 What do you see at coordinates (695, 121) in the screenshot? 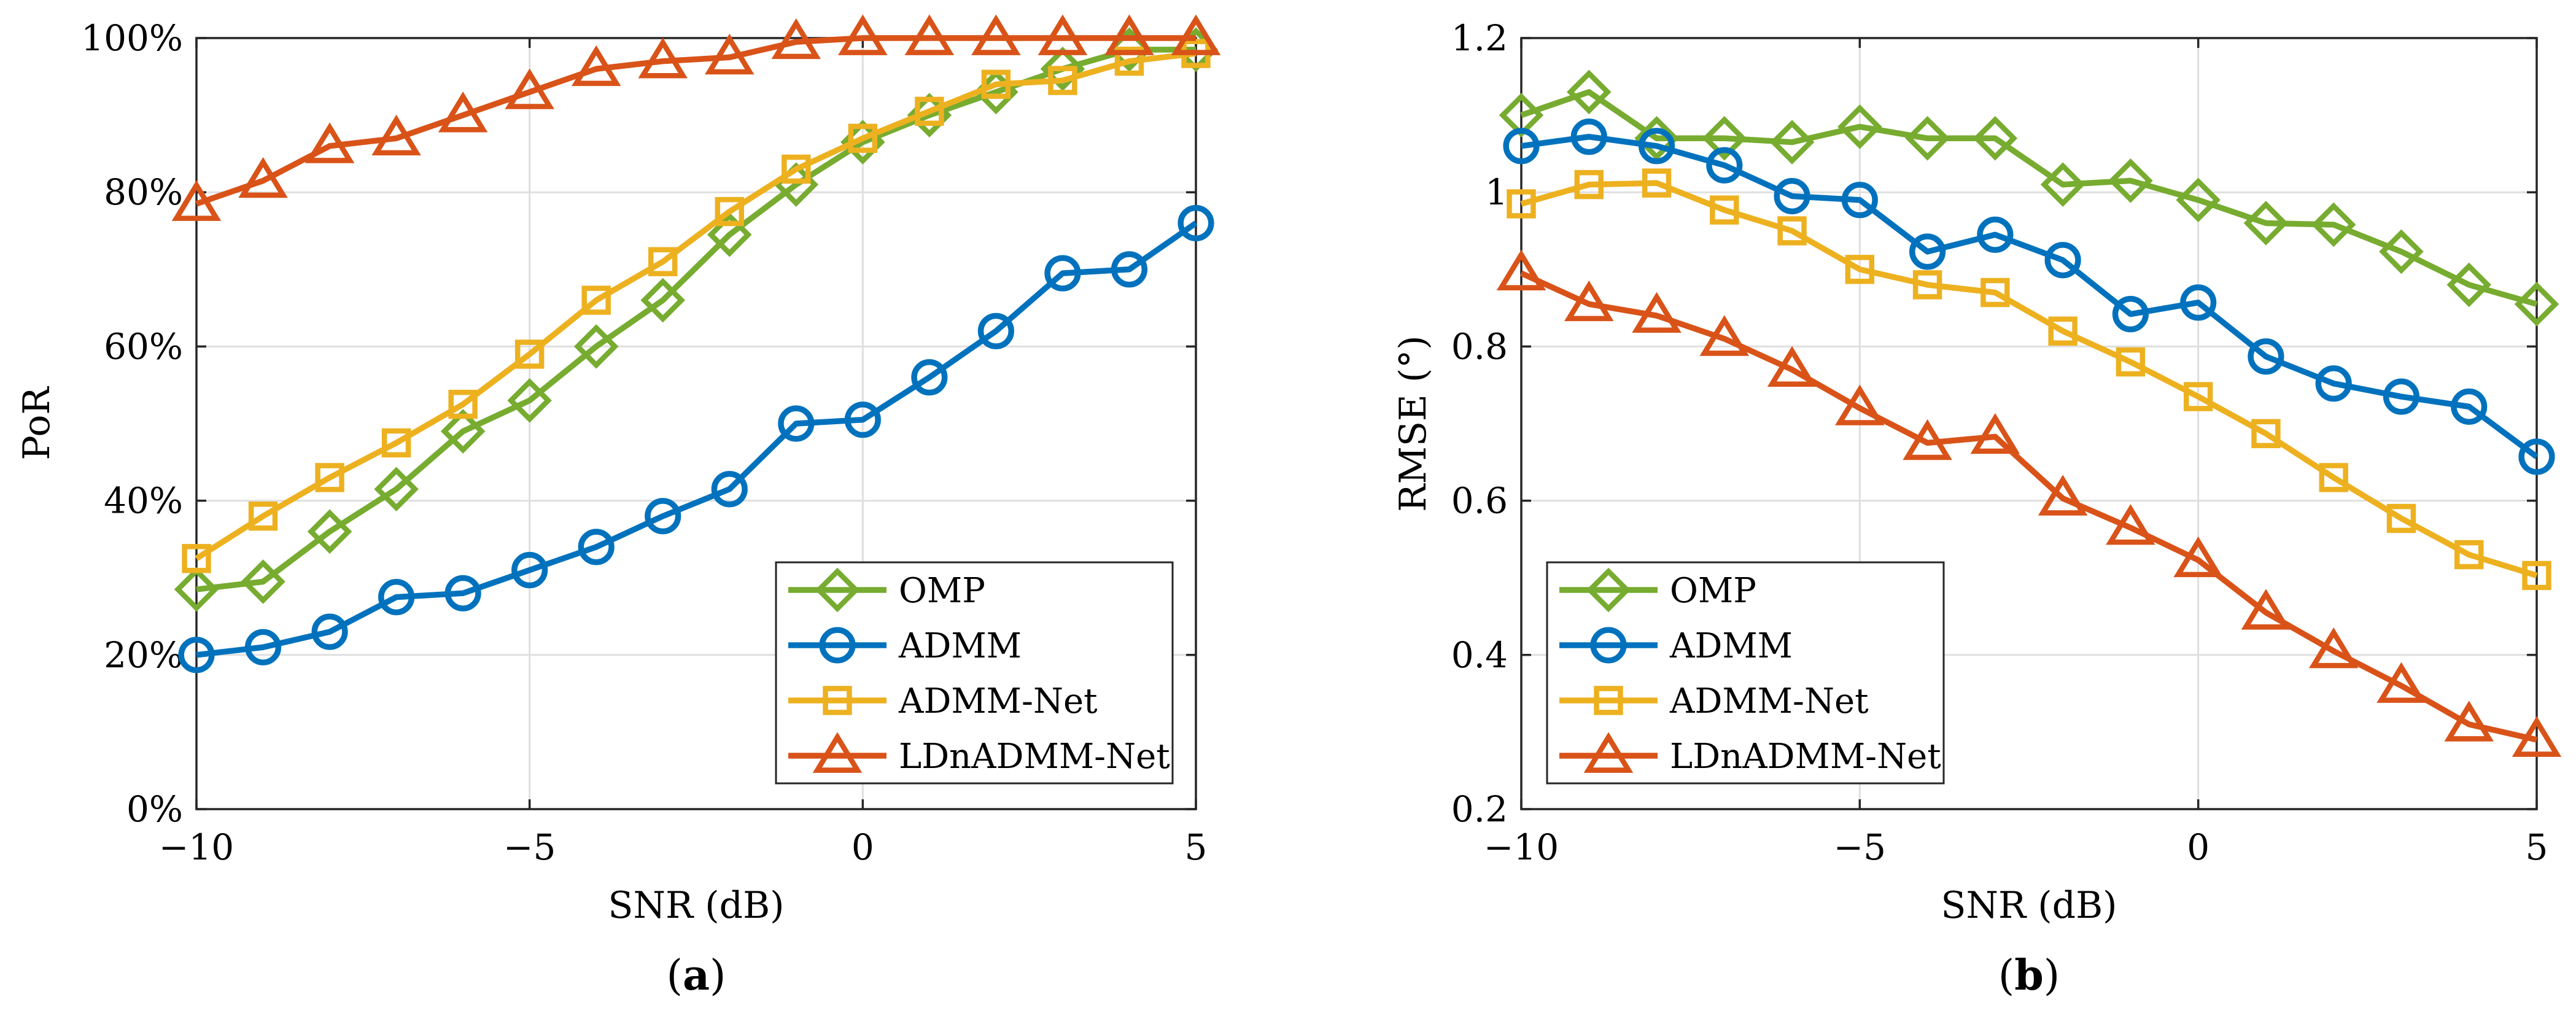
I see `series-line` at bounding box center [695, 121].